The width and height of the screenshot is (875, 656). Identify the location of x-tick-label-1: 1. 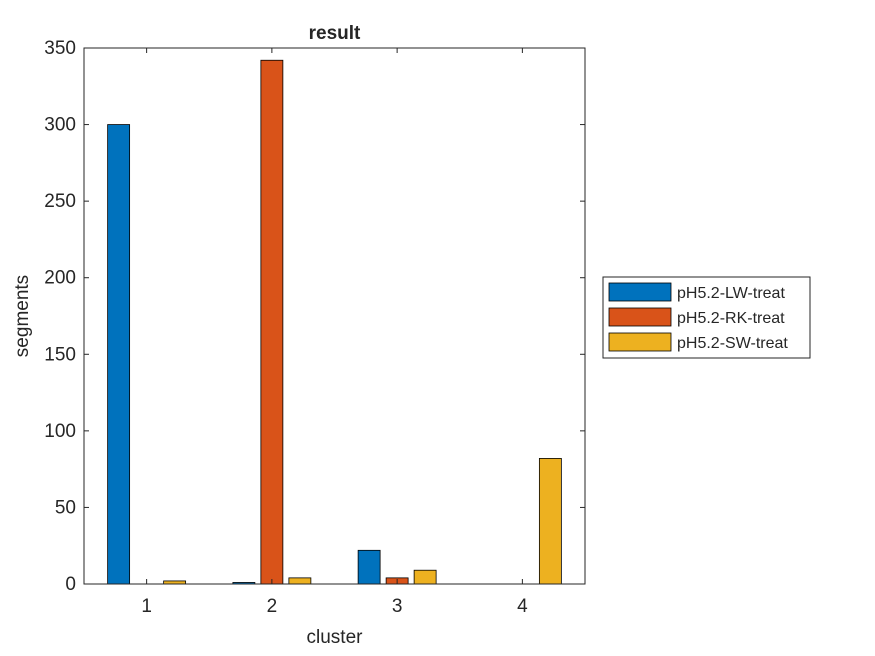
(146, 606).